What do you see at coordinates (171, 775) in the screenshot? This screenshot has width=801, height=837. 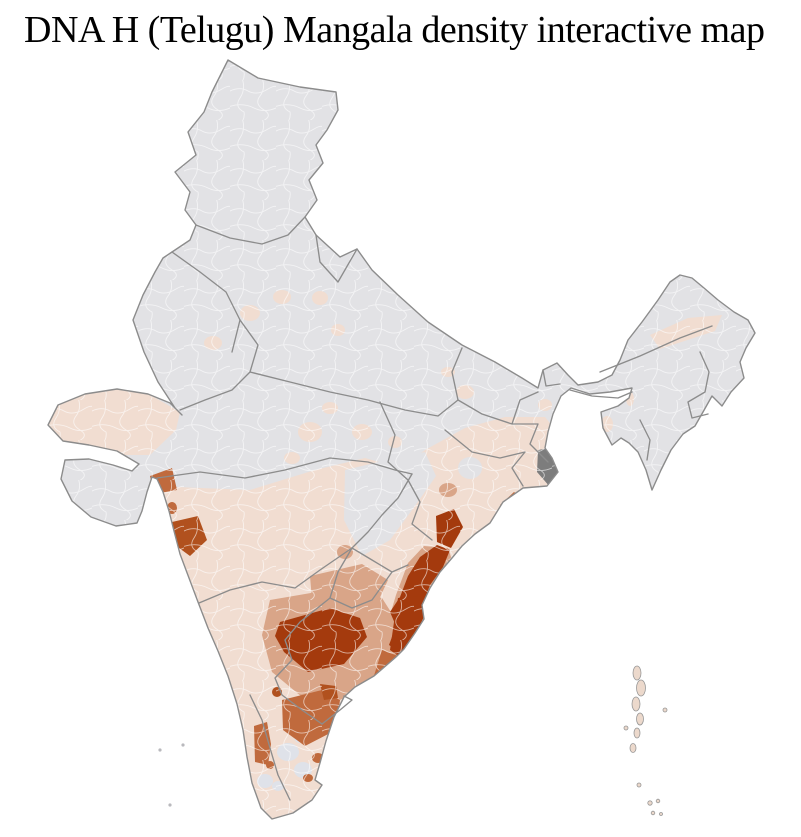 I see `lakshadweep-islands` at bounding box center [171, 775].